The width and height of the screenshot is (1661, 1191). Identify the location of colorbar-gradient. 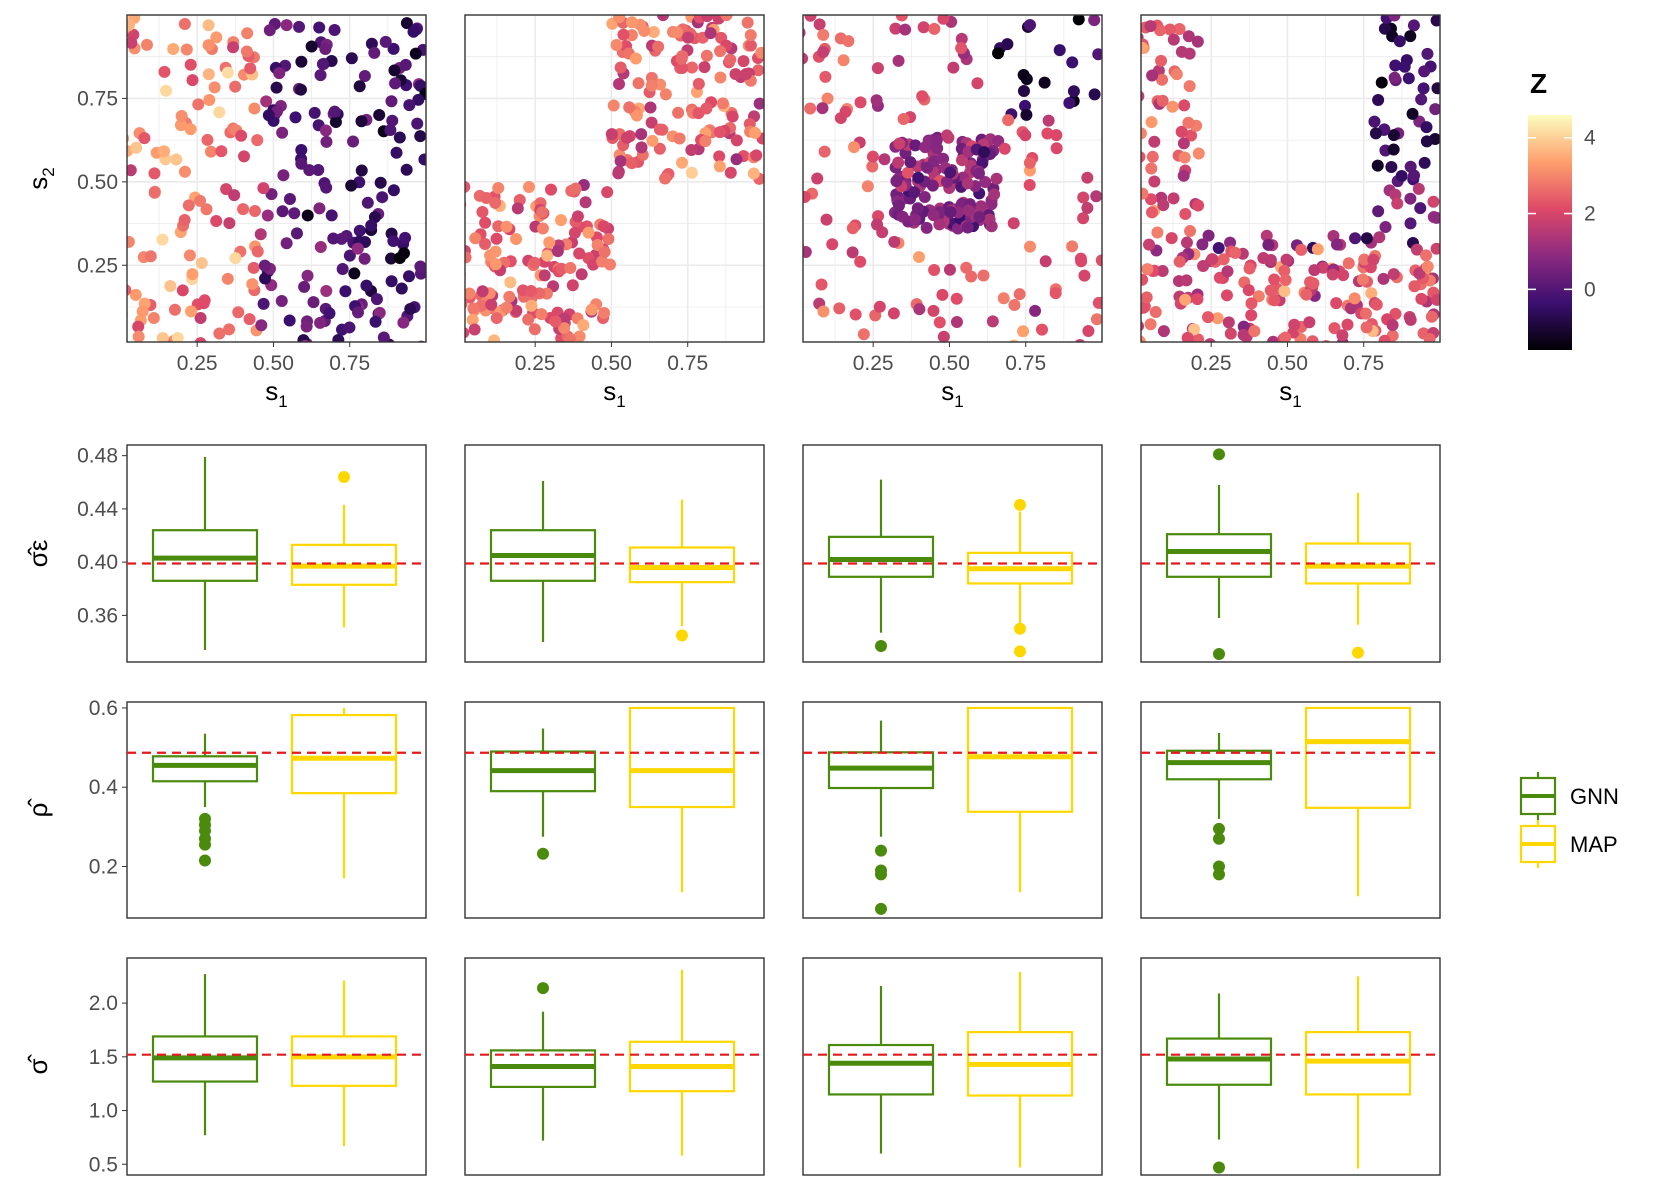
(1550, 232).